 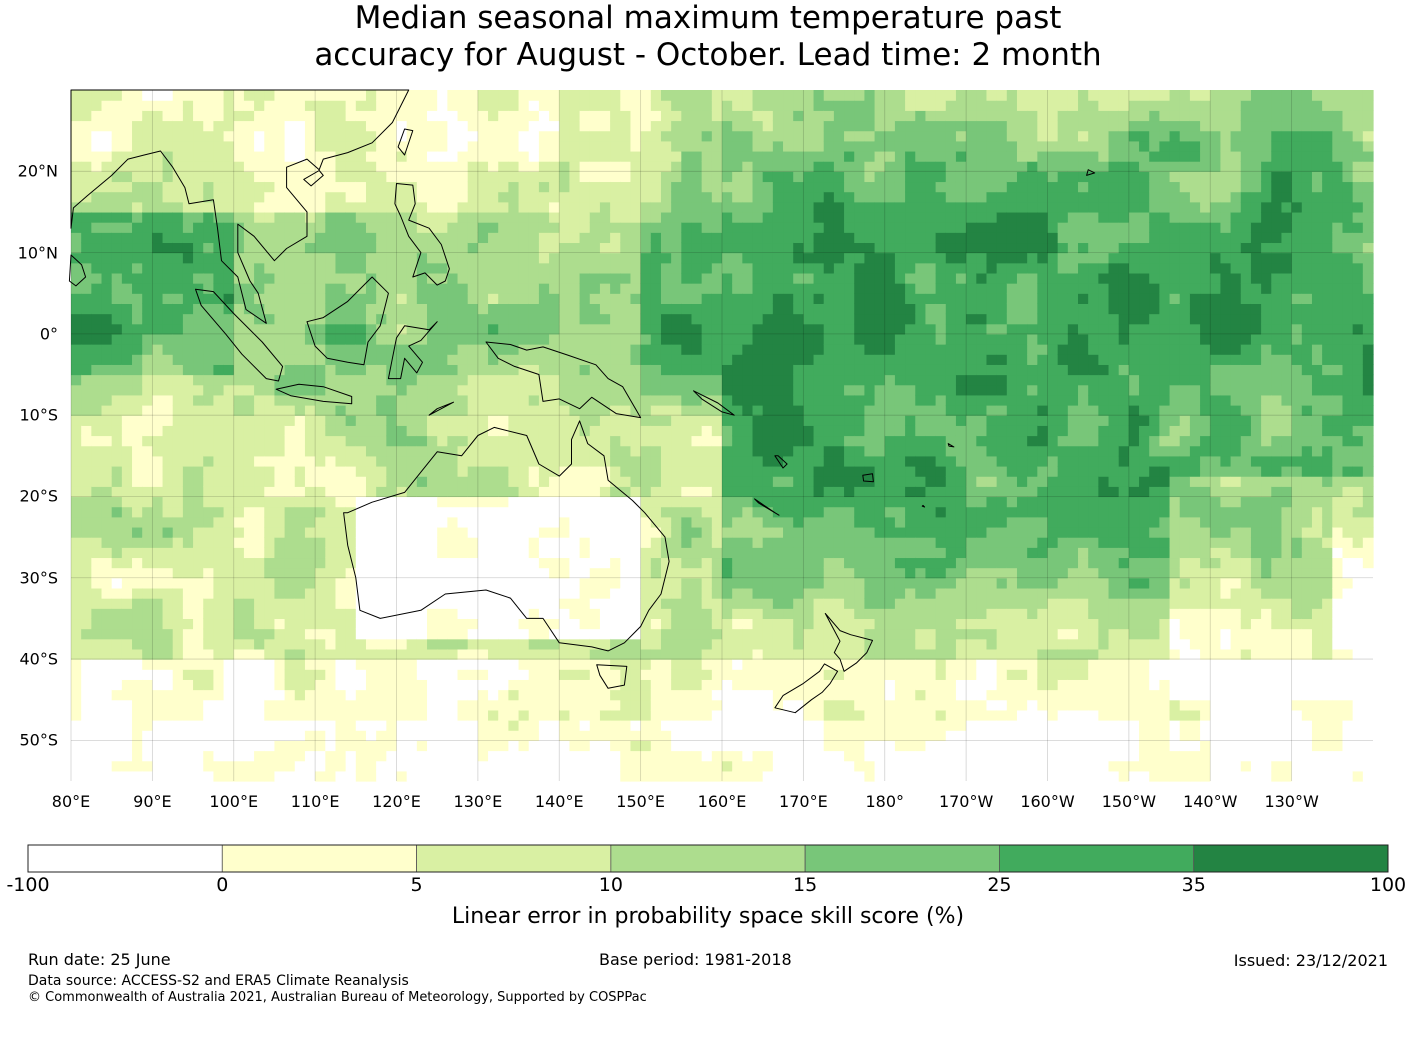 I want to click on coastline-sumatra, so click(x=239, y=335).